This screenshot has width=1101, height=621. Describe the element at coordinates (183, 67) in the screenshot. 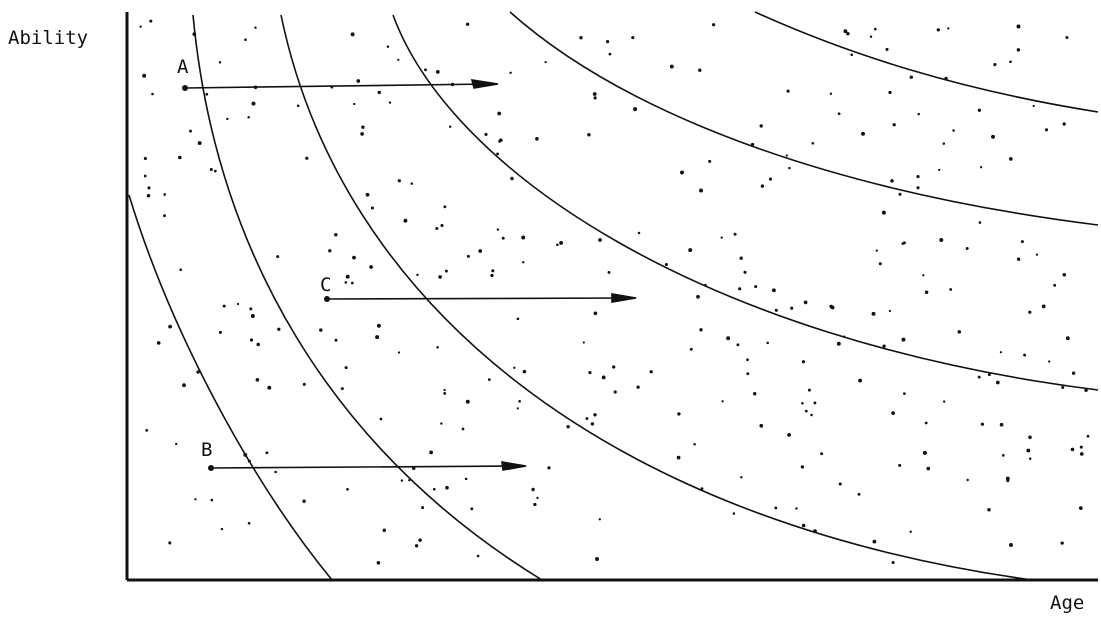

I see `point-a-label: A` at that location.